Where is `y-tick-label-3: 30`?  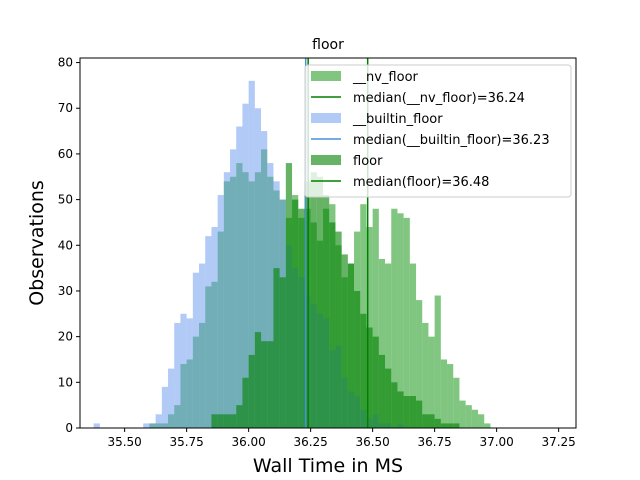 y-tick-label-3: 30 is located at coordinates (65, 291).